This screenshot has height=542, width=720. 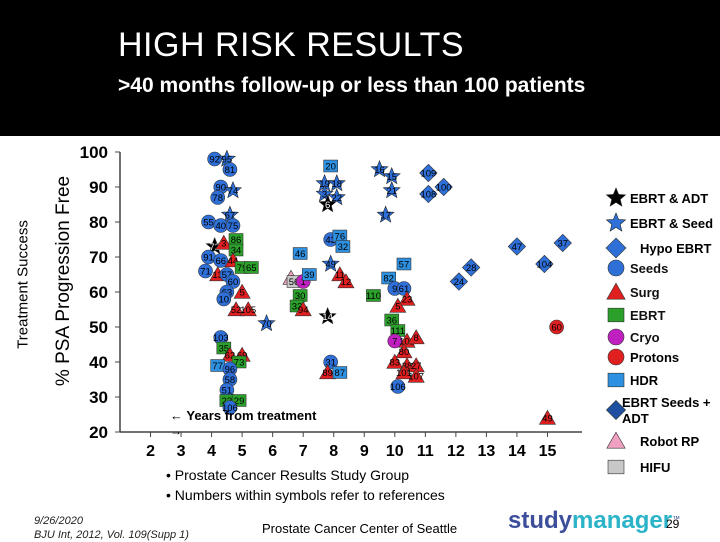 What do you see at coordinates (217, 198) in the screenshot?
I see `data-point-label: 78` at bounding box center [217, 198].